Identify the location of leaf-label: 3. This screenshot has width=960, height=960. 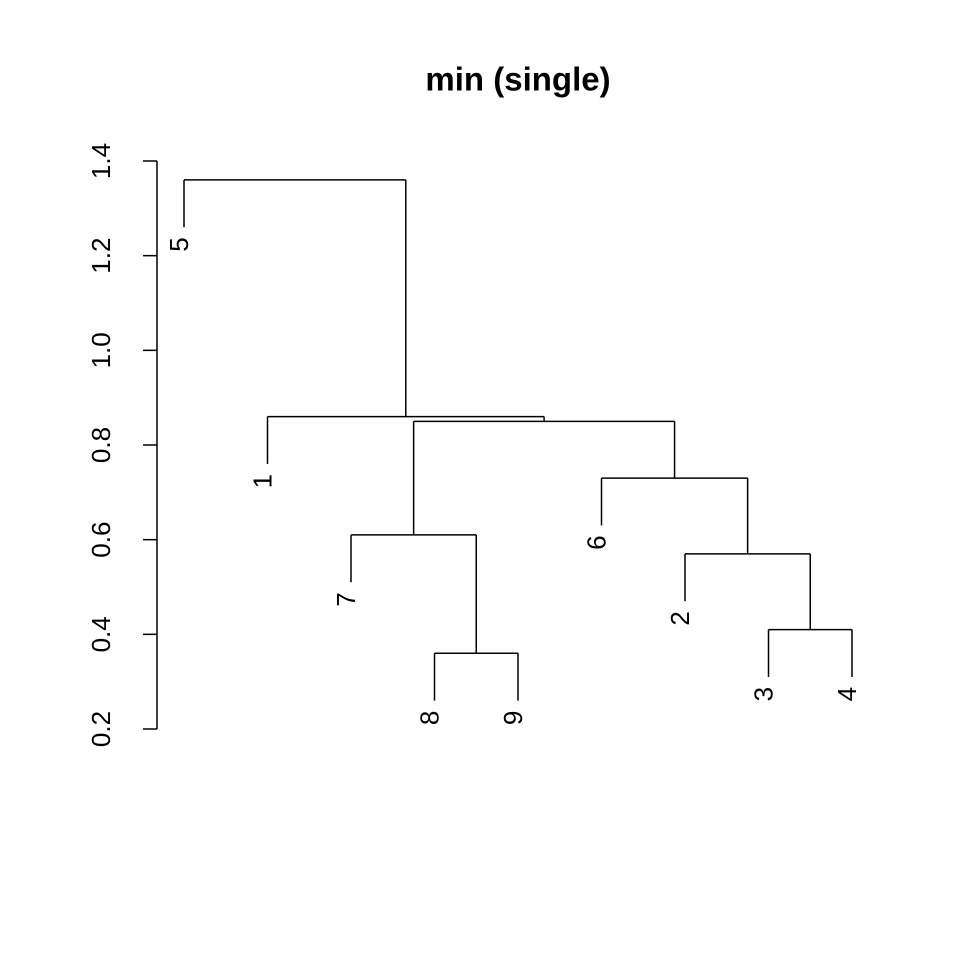
(763, 694).